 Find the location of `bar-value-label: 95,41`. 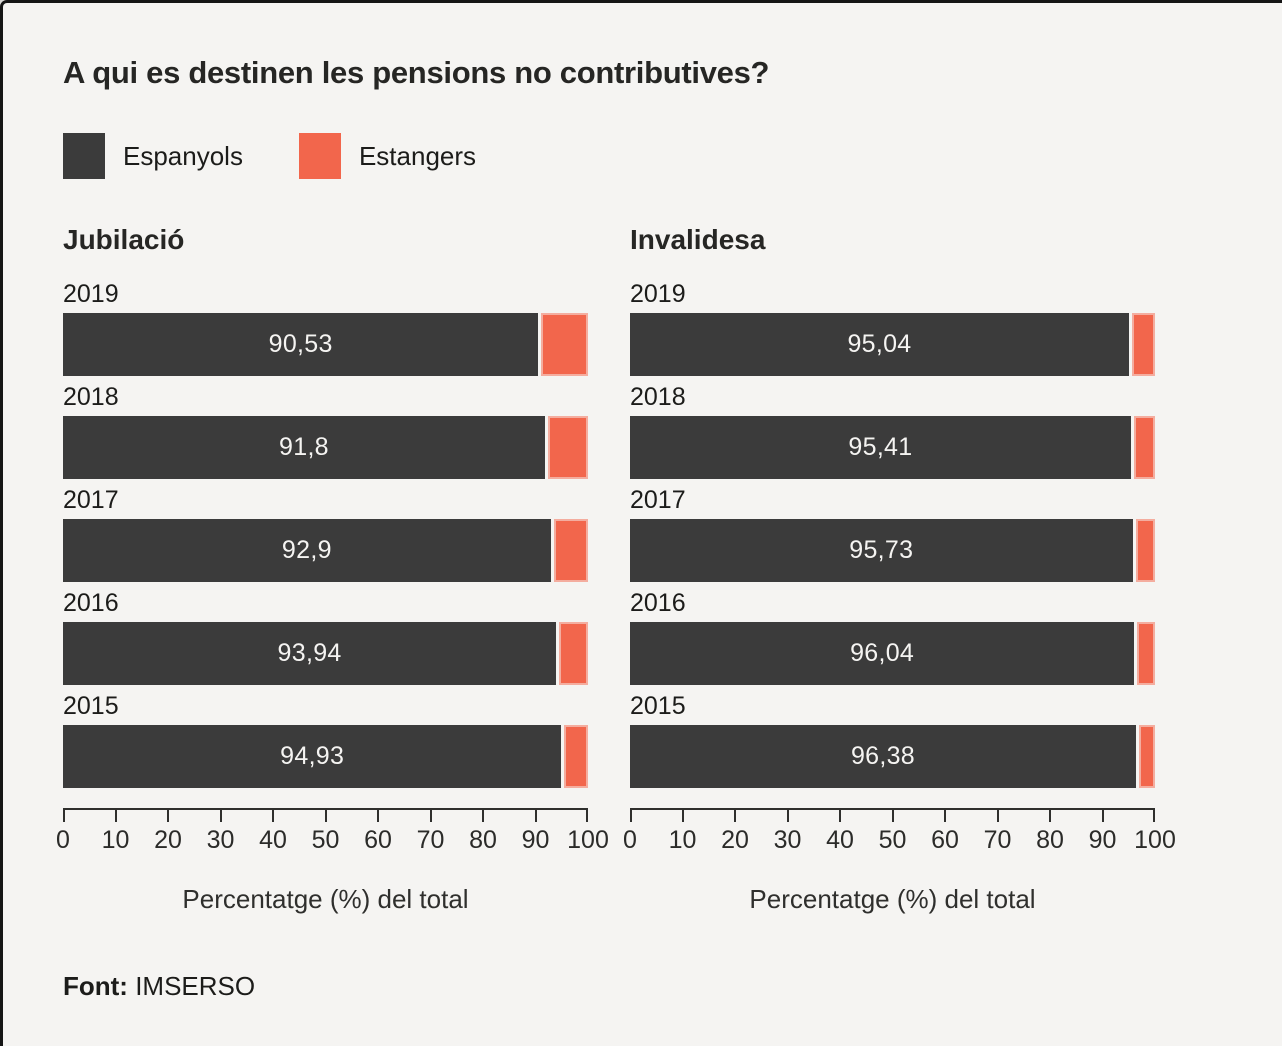

bar-value-label: 95,41 is located at coordinates (880, 446).